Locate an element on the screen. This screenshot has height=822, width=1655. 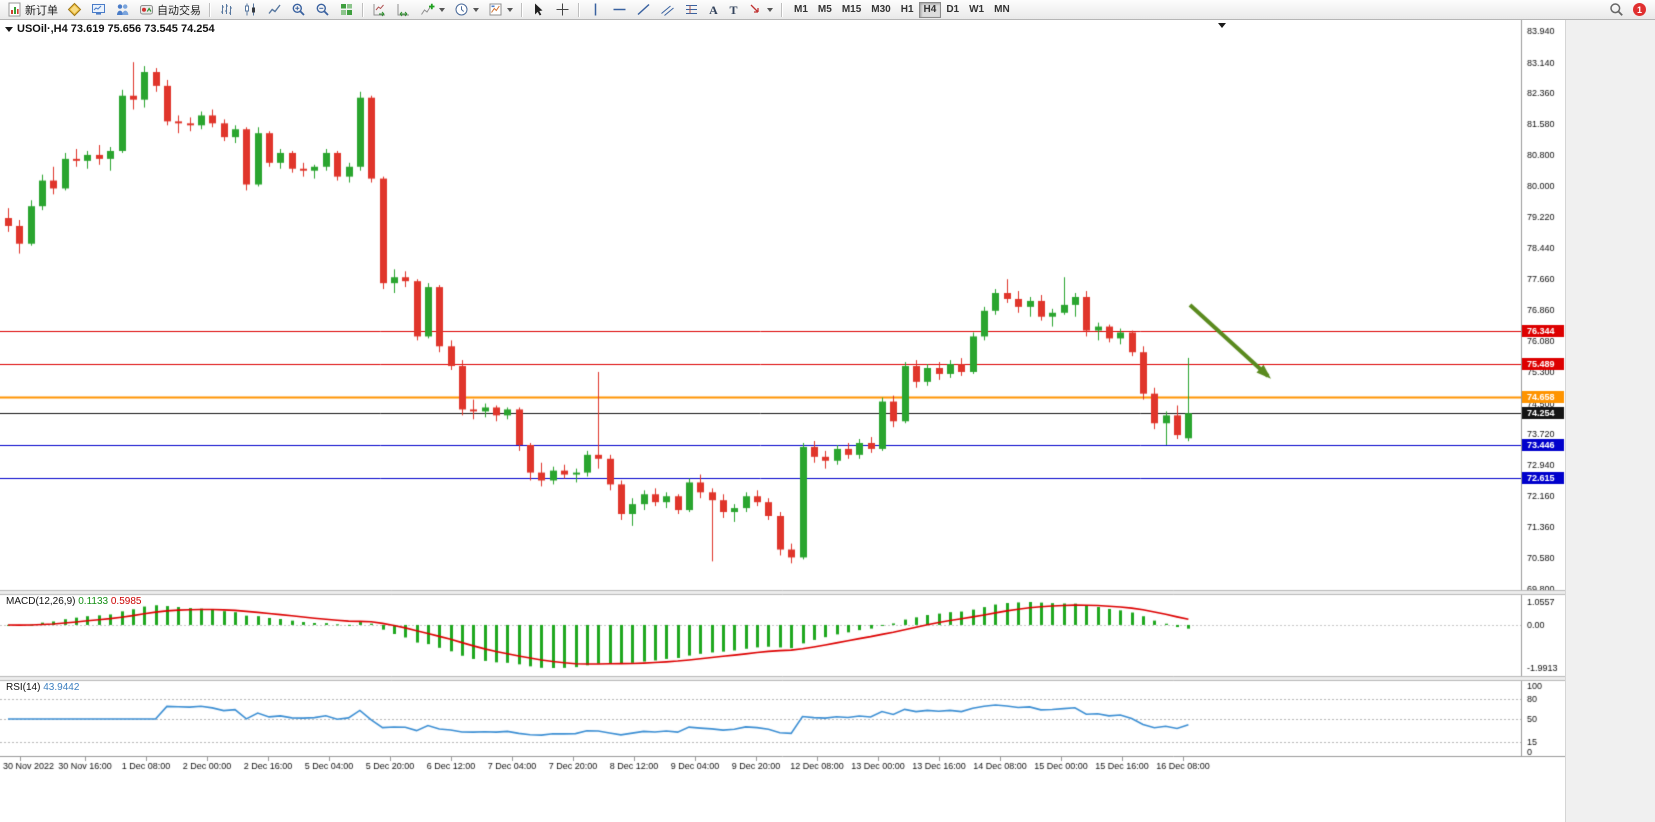
chart-shift-icon is located at coordinates (403, 9).